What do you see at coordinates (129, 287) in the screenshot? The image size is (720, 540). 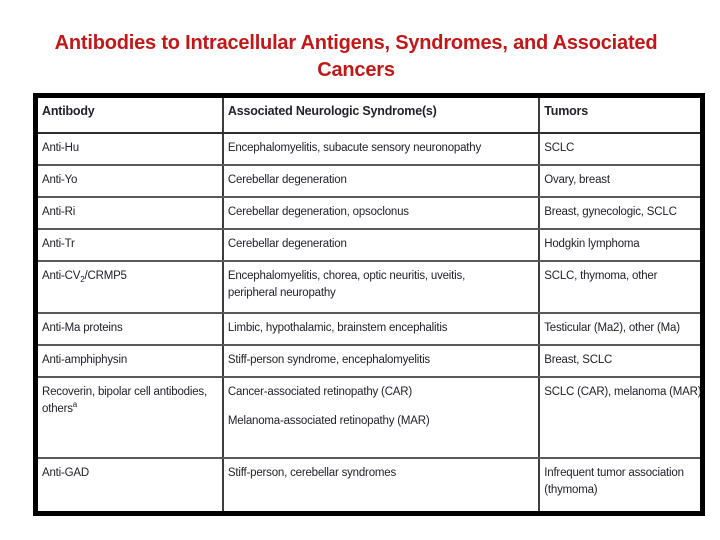 I see `cell-antibody: Anti-CV2/CRMP5` at bounding box center [129, 287].